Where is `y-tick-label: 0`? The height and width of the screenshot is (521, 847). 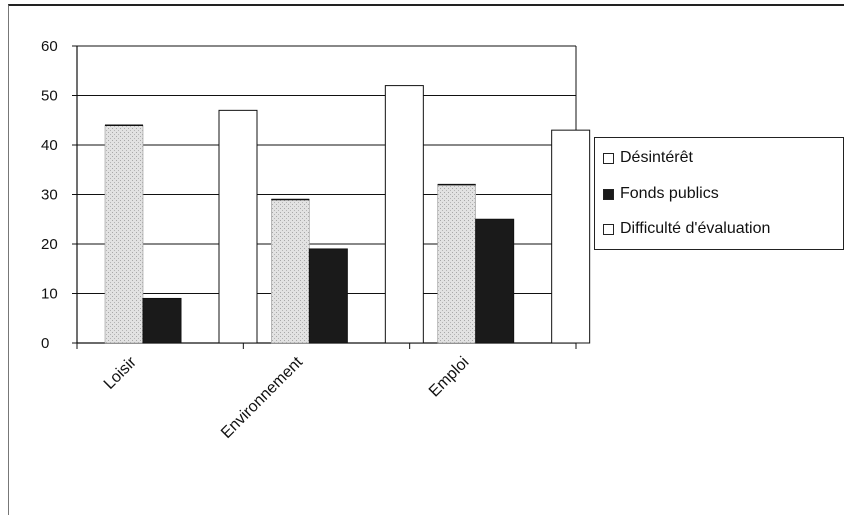
y-tick-label: 0 is located at coordinates (45, 343).